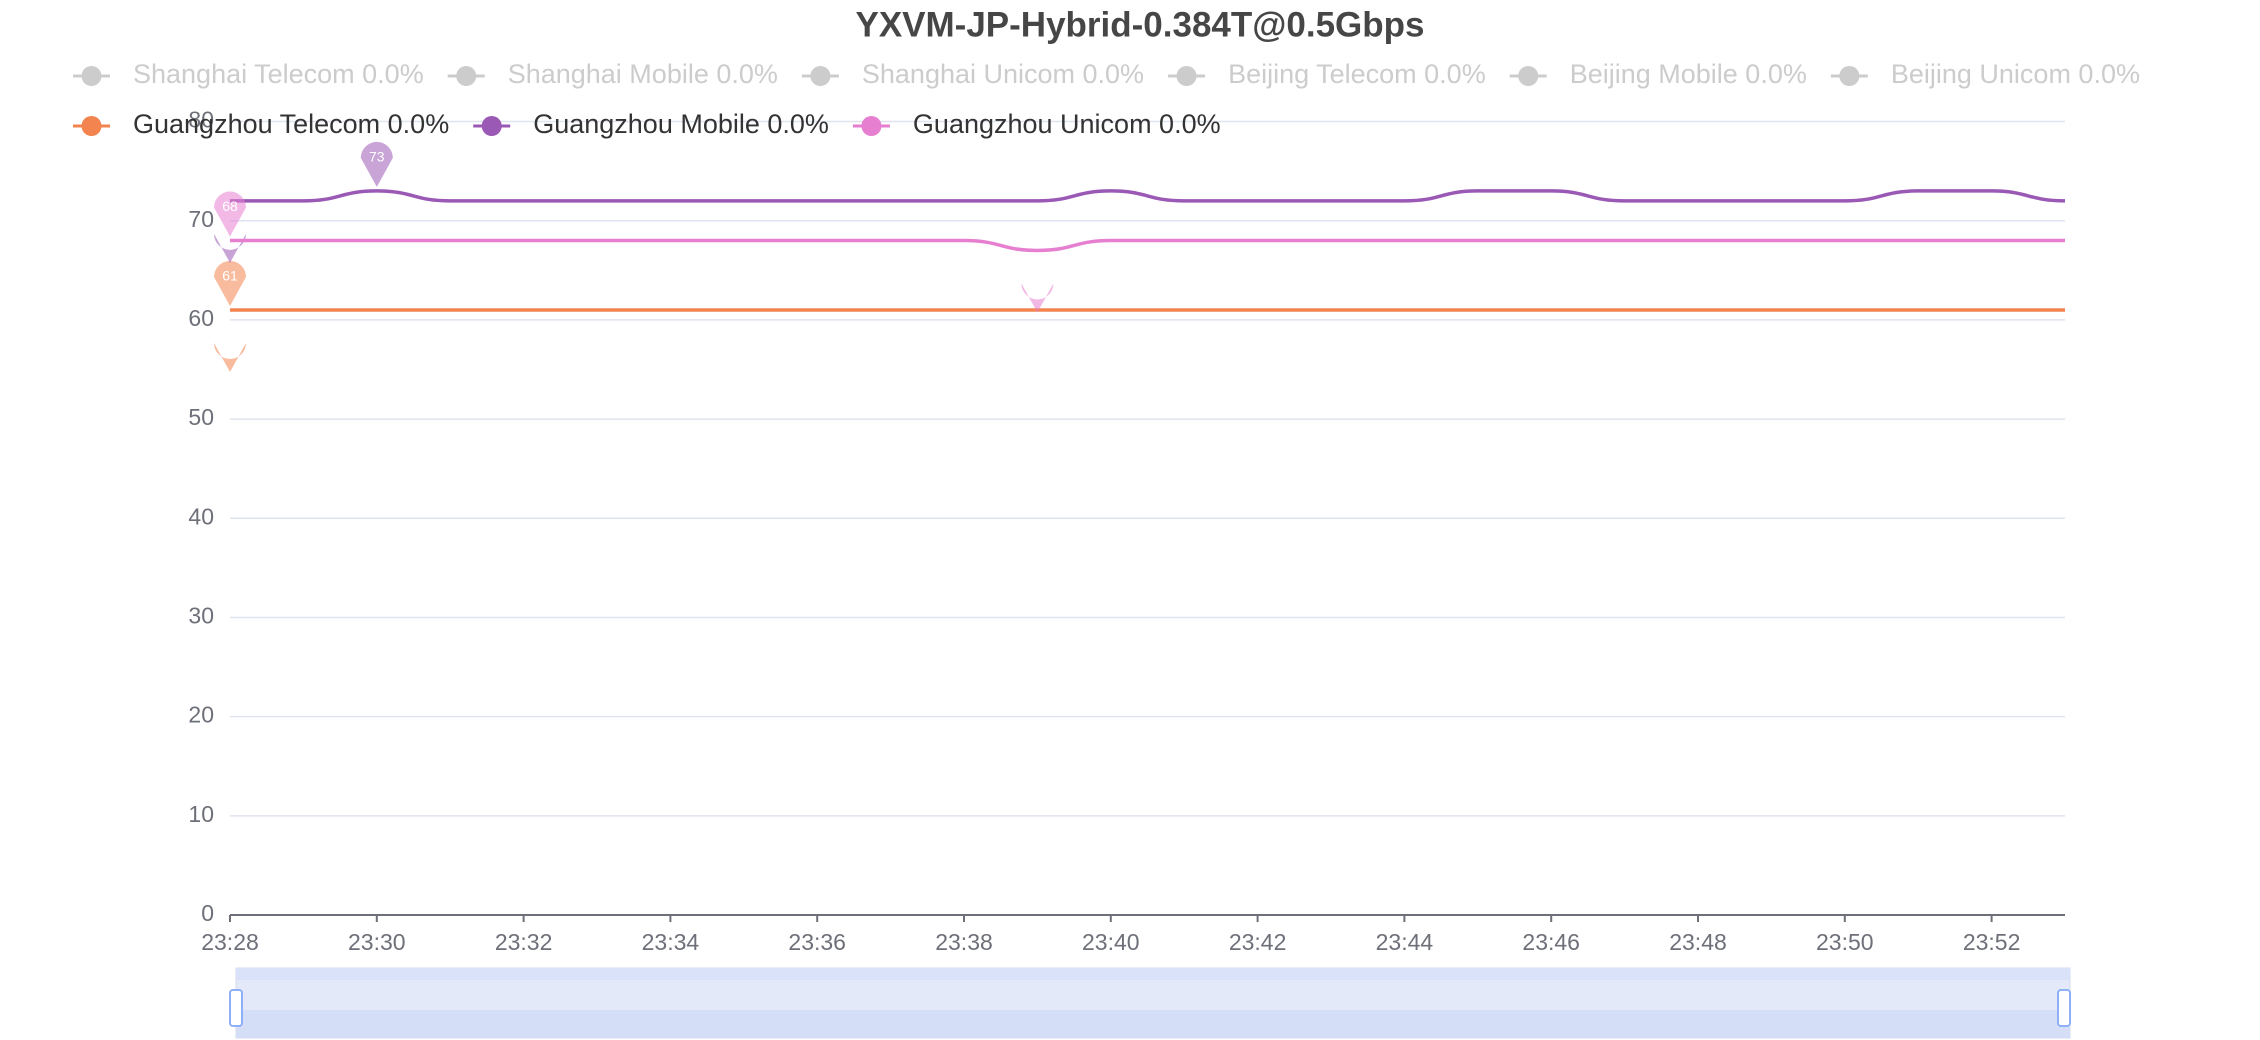 This screenshot has height=1040, width=2260. What do you see at coordinates (1150, 1003) in the screenshot?
I see `data-zoom` at bounding box center [1150, 1003].